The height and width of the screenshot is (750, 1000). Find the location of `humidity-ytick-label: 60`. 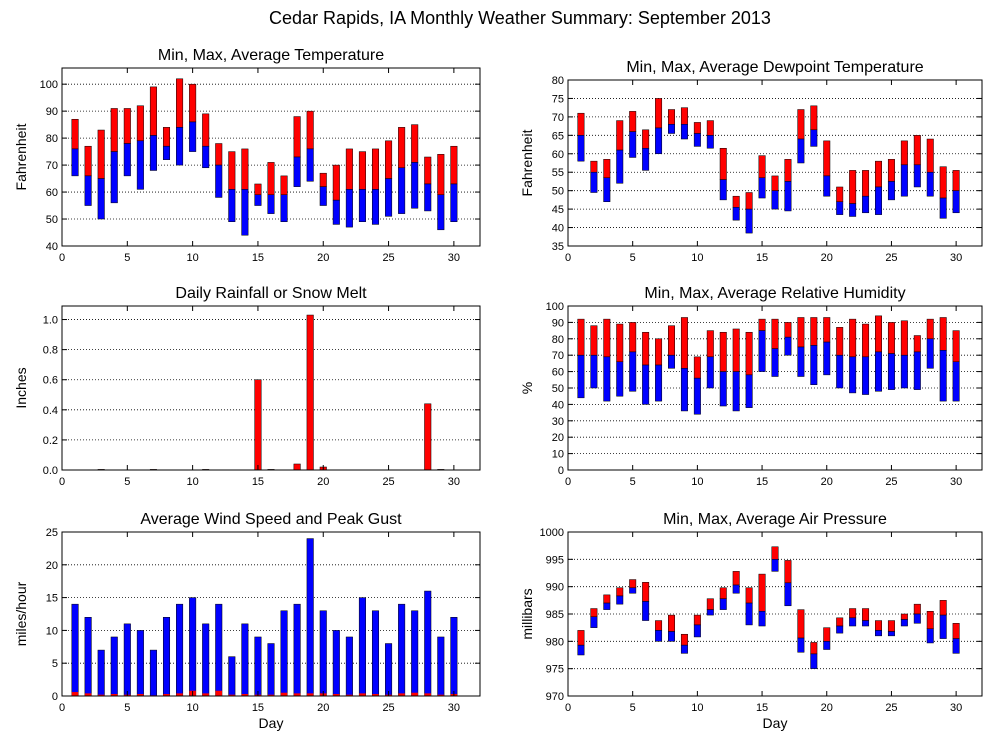

humidity-ytick-label: 60 is located at coordinates (558, 373).